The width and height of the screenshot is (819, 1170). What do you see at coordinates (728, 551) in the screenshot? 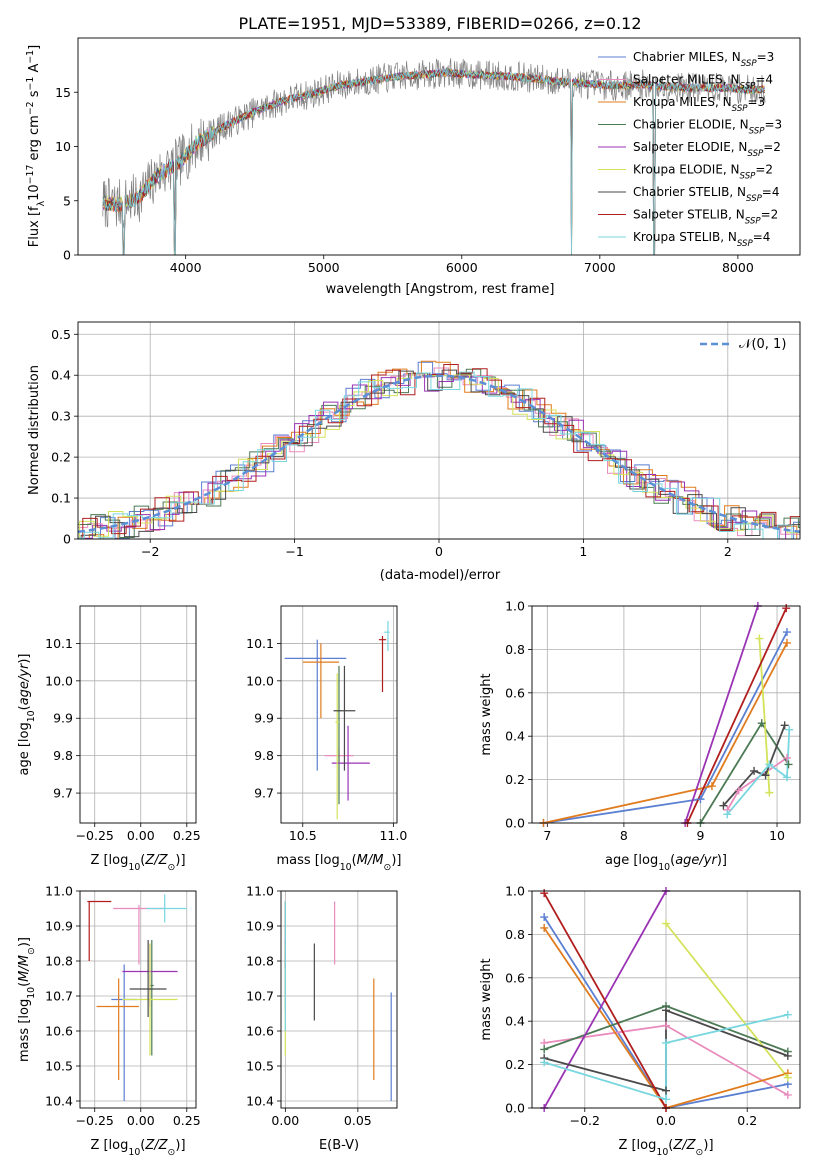
I see `x-tick-label: 2` at bounding box center [728, 551].